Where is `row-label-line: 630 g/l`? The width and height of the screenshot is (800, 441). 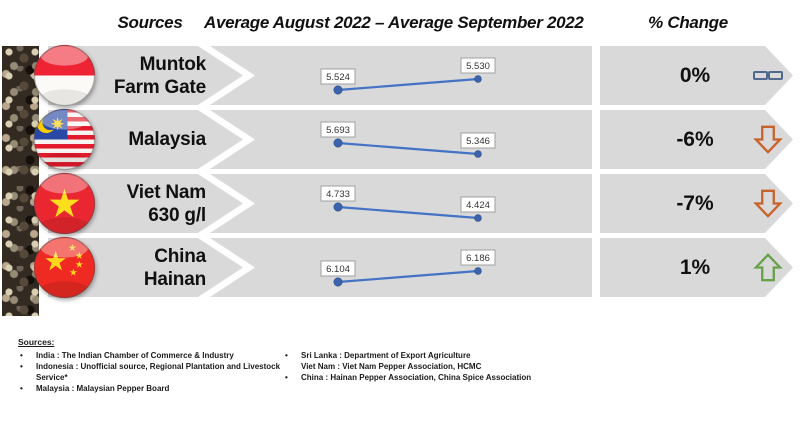
row-label-line: 630 g/l is located at coordinates (177, 215).